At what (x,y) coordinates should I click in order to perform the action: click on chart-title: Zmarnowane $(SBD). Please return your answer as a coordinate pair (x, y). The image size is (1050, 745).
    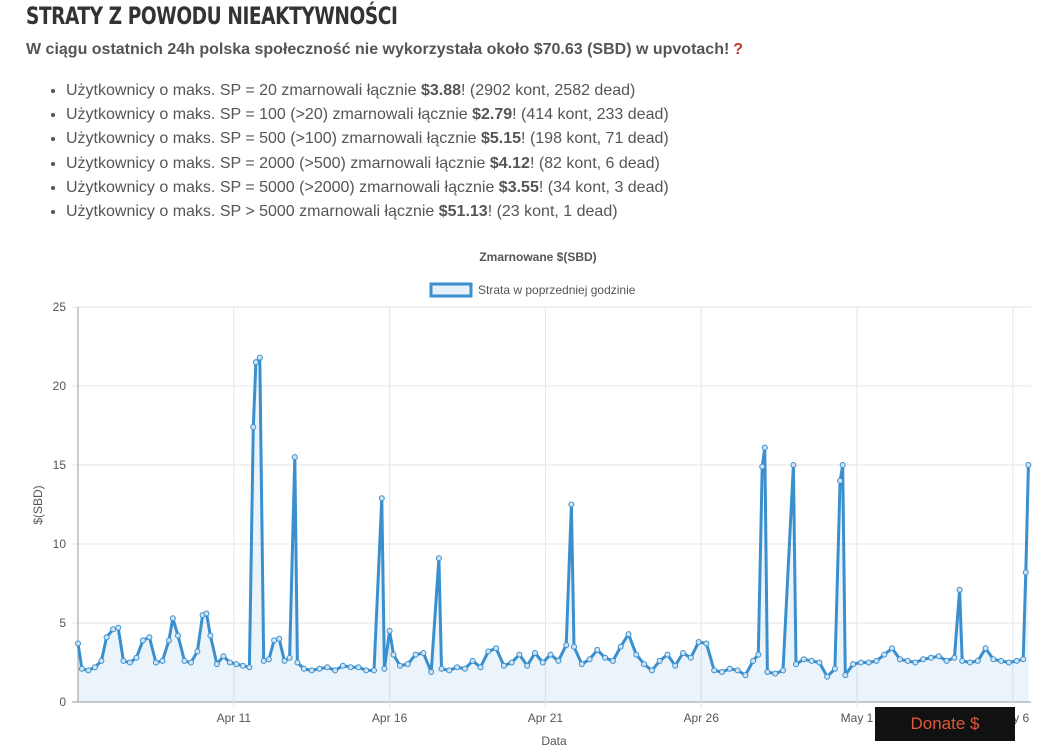
    Looking at the image, I should click on (537, 257).